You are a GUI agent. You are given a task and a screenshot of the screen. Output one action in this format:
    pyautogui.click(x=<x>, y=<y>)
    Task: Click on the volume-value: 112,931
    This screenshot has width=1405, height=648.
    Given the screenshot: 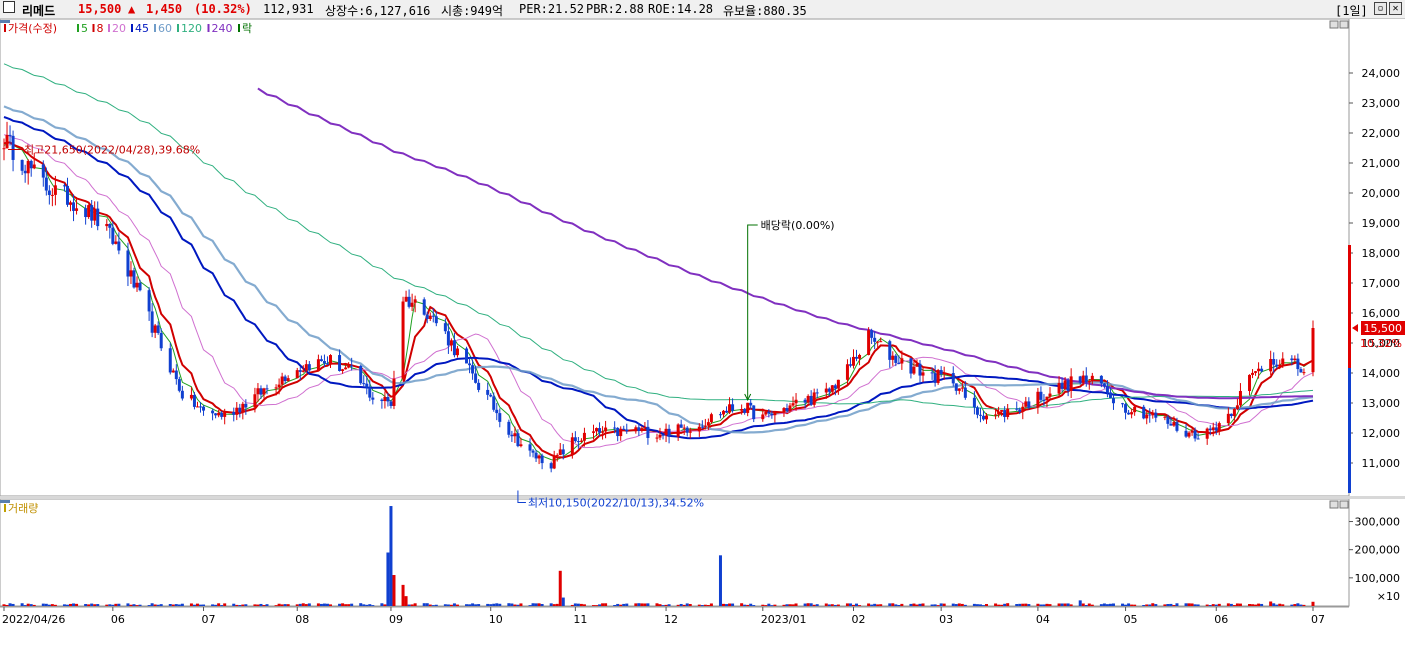 What is the action you would take?
    pyautogui.click(x=288, y=9)
    